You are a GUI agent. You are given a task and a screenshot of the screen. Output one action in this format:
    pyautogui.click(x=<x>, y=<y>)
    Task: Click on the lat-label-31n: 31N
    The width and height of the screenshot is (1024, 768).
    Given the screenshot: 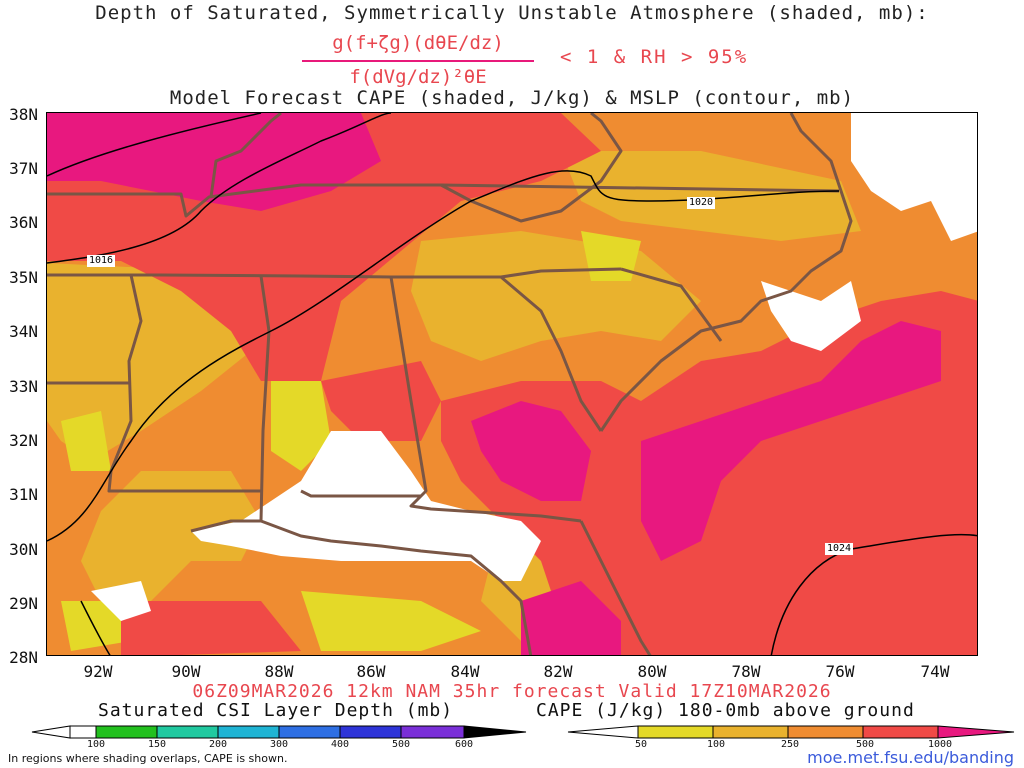 What is the action you would take?
    pyautogui.click(x=23, y=494)
    